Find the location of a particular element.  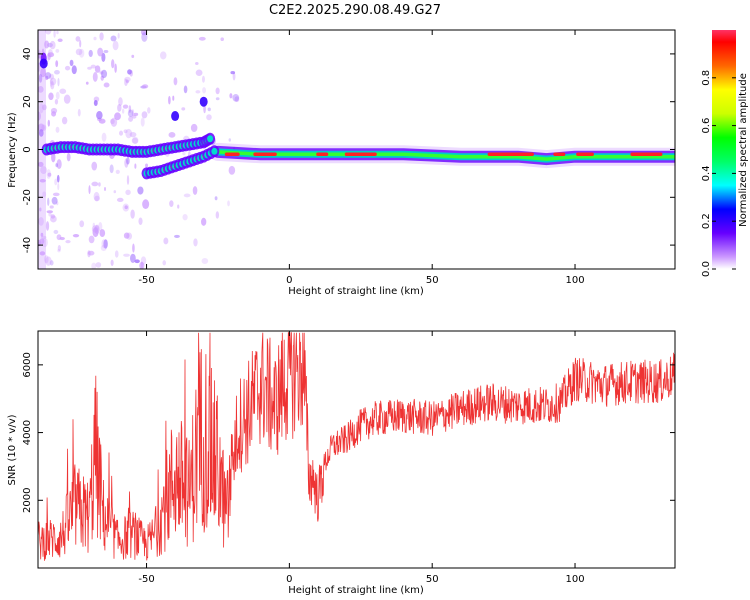

colorbar-tick-label: 0.6 is located at coordinates (706, 126).